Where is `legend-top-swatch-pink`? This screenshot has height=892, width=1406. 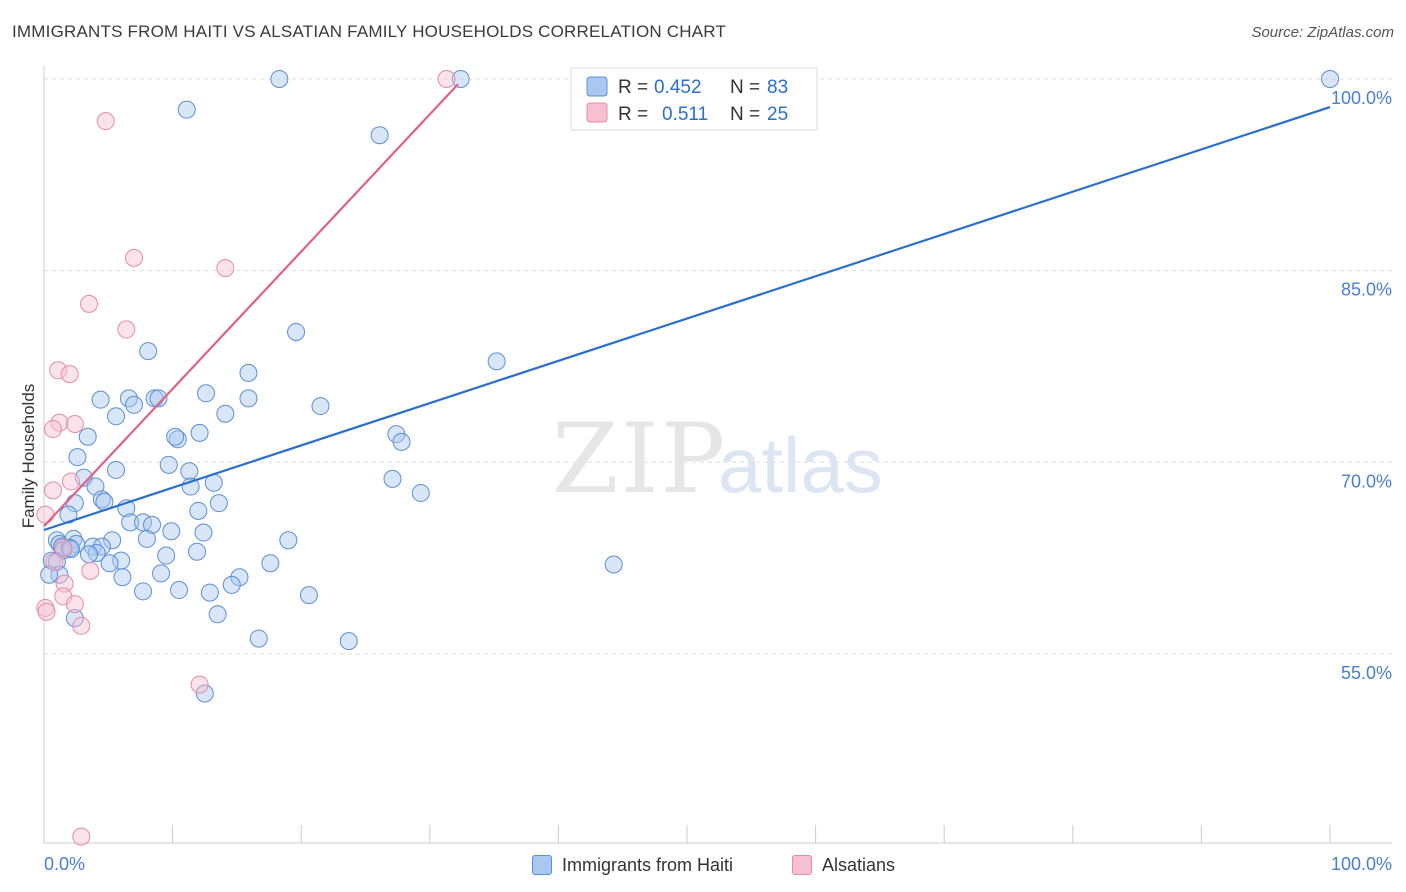
legend-top-swatch-pink is located at coordinates (597, 112).